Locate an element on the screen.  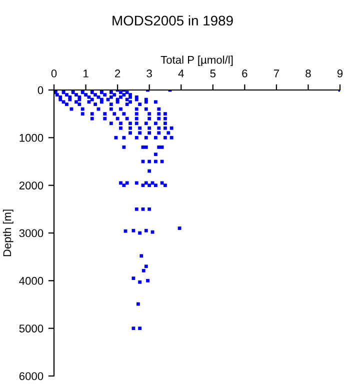
x-tick-label: 0 is located at coordinates (54, 74).